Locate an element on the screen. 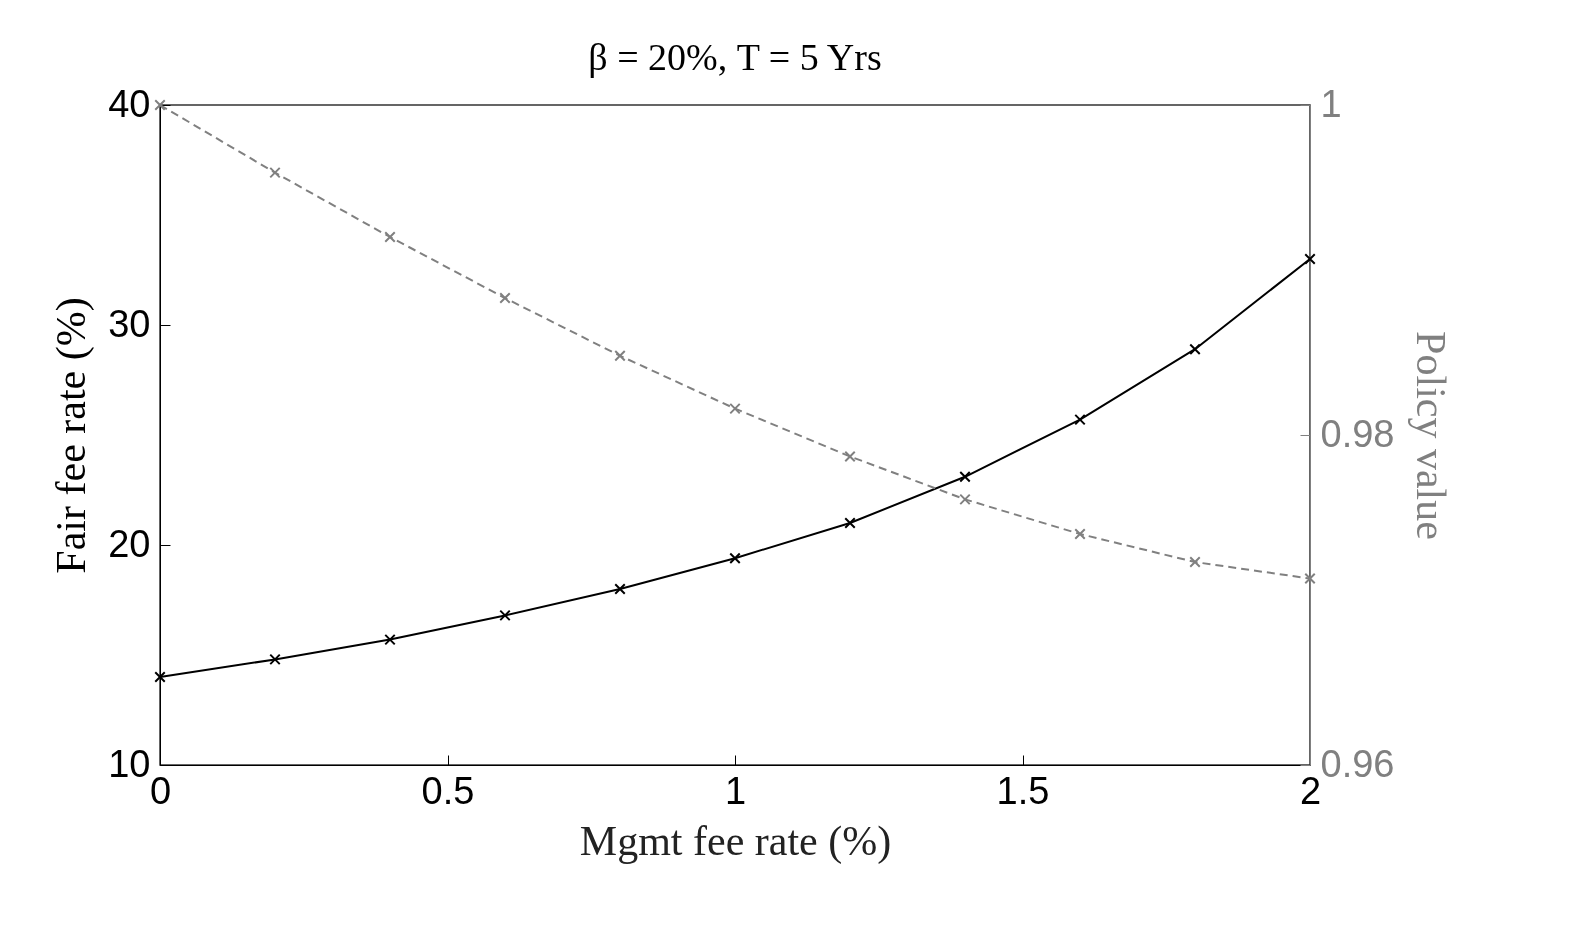  x-axis-title: Mgmt fee rate (%) is located at coordinates (735, 841).